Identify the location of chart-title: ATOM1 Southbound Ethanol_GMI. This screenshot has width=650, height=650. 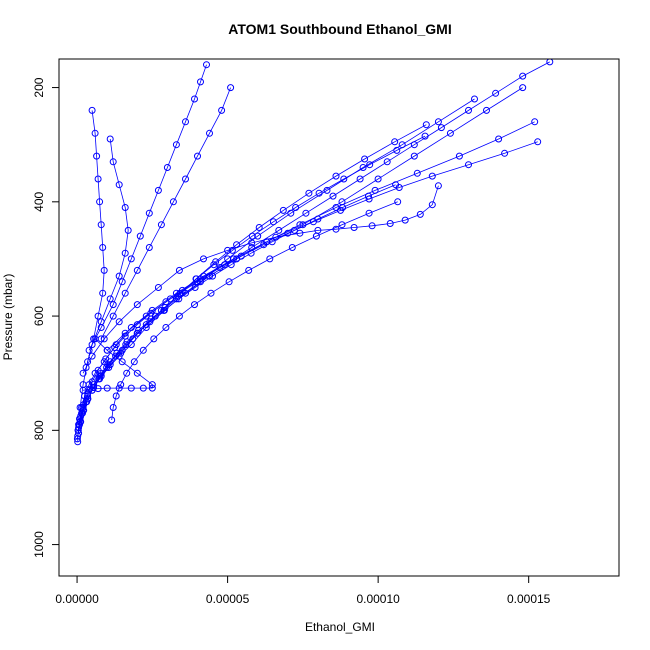
(339, 29).